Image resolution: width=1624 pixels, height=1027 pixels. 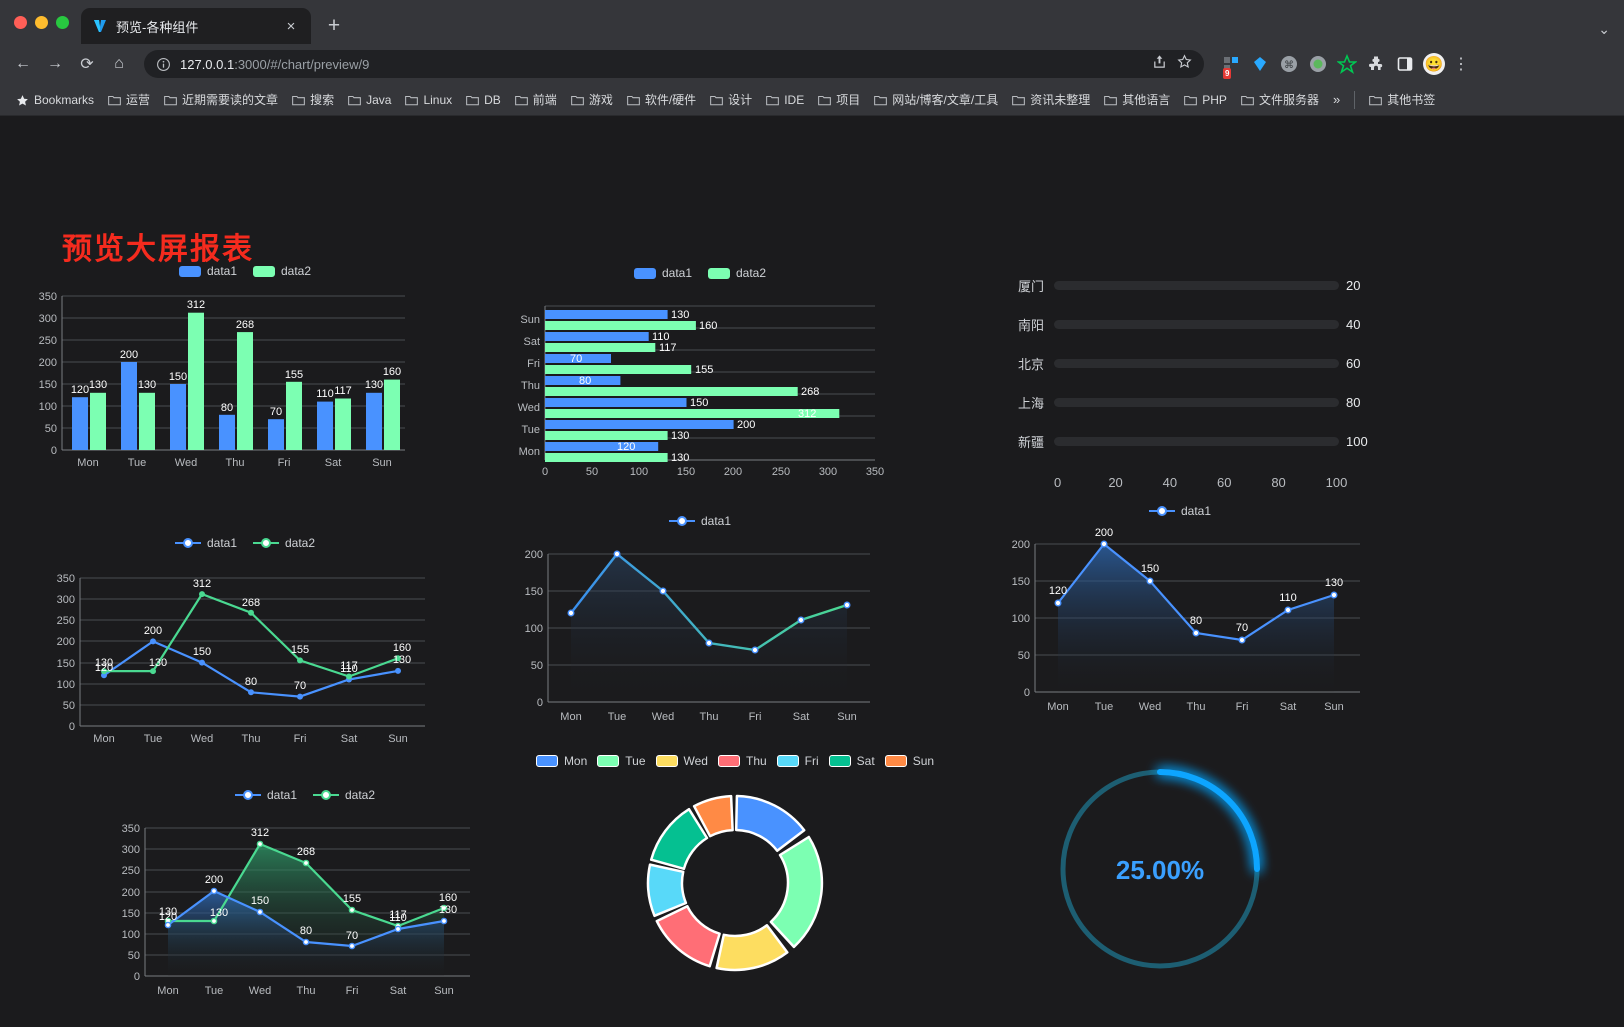 I want to click on address-bar: 127.0.0.1:3000/#/chart/preview/9, so click(x=674, y=64).